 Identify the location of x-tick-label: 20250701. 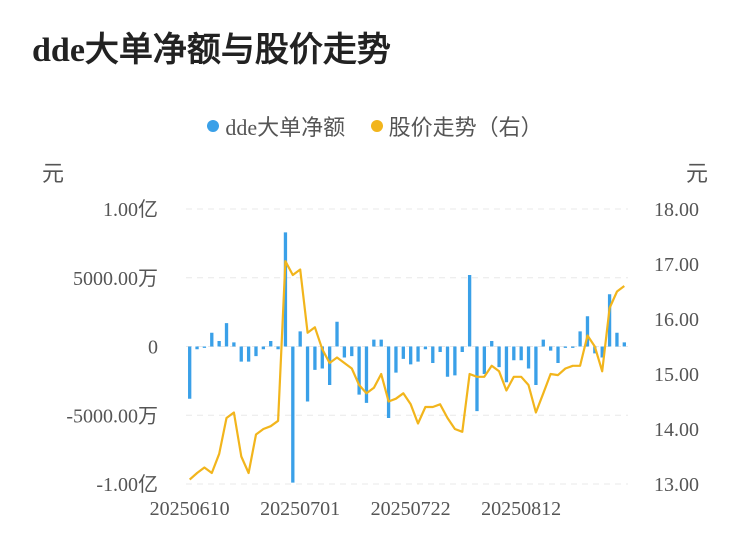
(300, 509).